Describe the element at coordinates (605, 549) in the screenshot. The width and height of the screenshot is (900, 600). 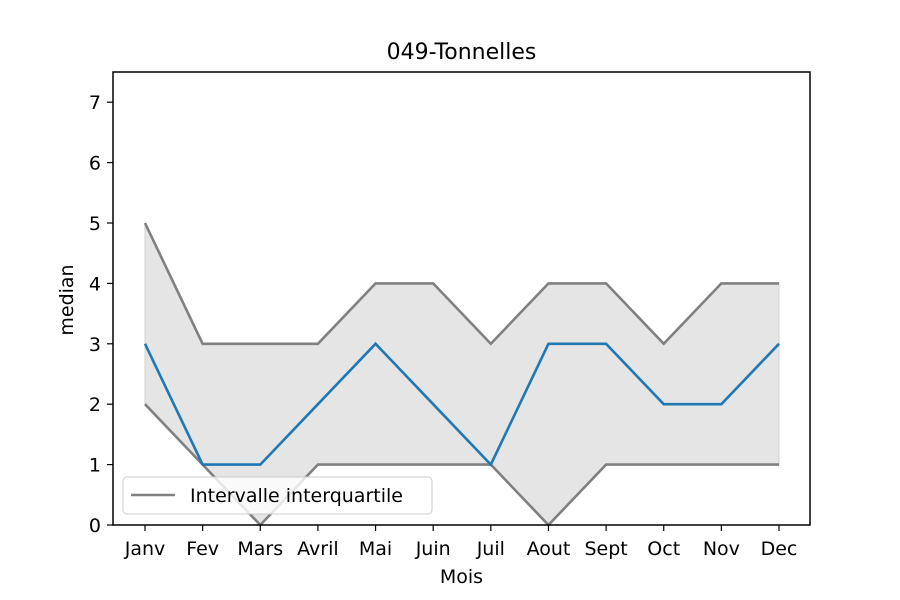
I see `x-tick-label: Sept` at that location.